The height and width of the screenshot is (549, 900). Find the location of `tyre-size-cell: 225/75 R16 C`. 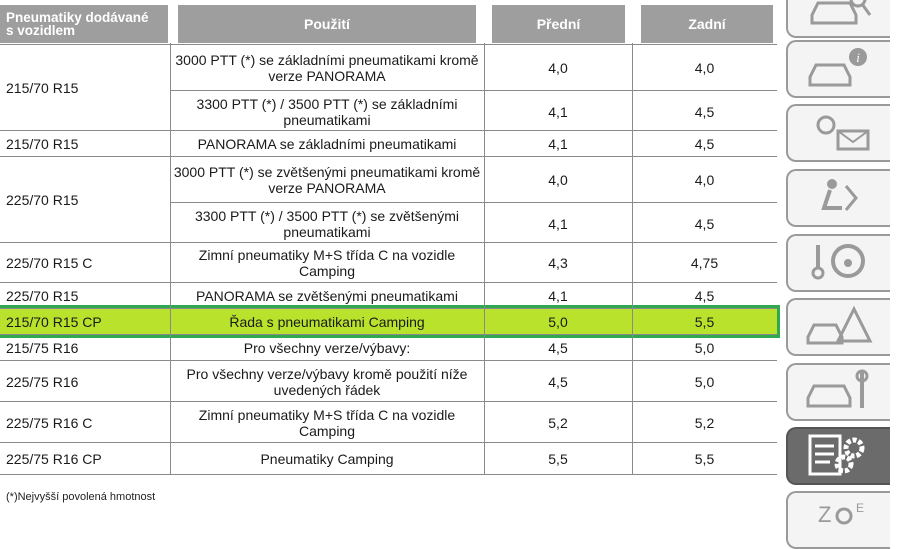

tyre-size-cell: 225/75 R16 C is located at coordinates (49, 422).